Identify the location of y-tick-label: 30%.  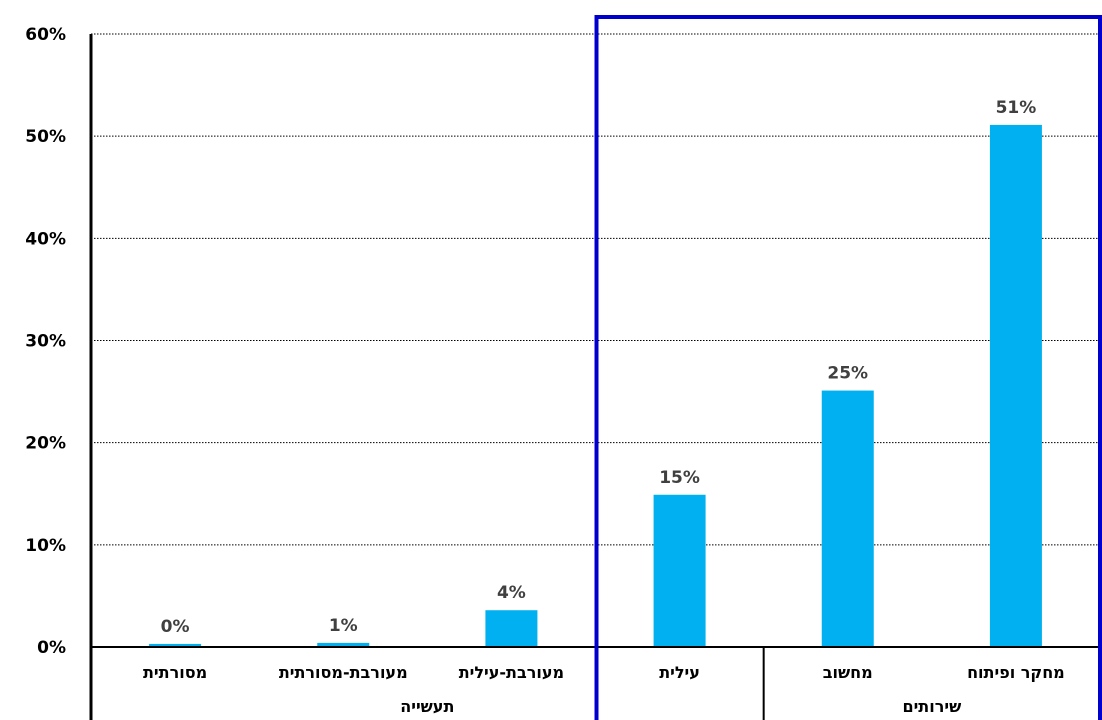
(45, 342).